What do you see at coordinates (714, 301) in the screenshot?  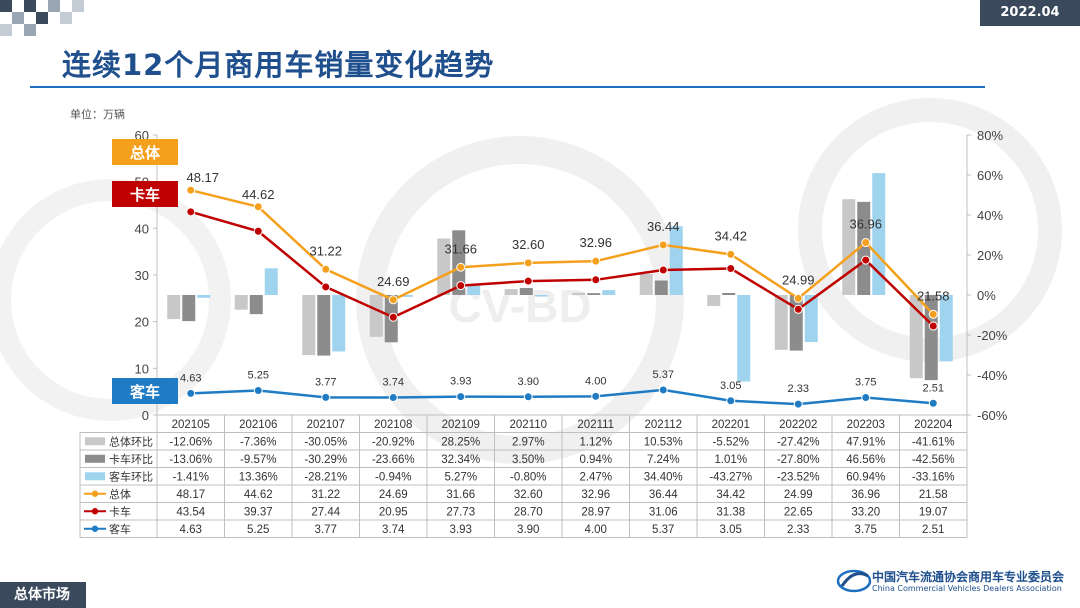 I see `bar-总体环比-202201` at bounding box center [714, 301].